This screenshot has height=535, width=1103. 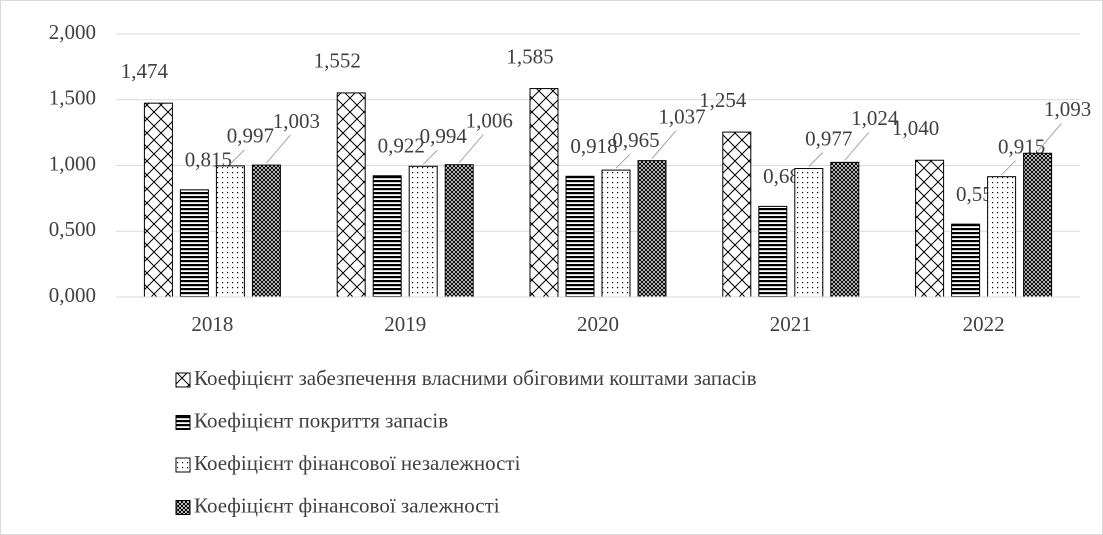 I want to click on data-label: 1,254, so click(x=723, y=100).